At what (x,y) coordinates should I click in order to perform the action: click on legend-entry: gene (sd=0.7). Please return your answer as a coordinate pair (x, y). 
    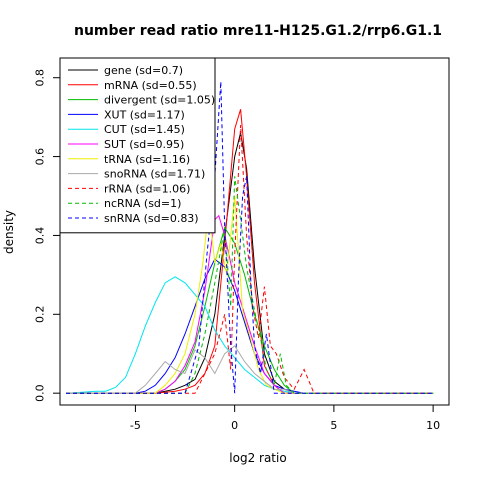
    Looking at the image, I should click on (143, 70).